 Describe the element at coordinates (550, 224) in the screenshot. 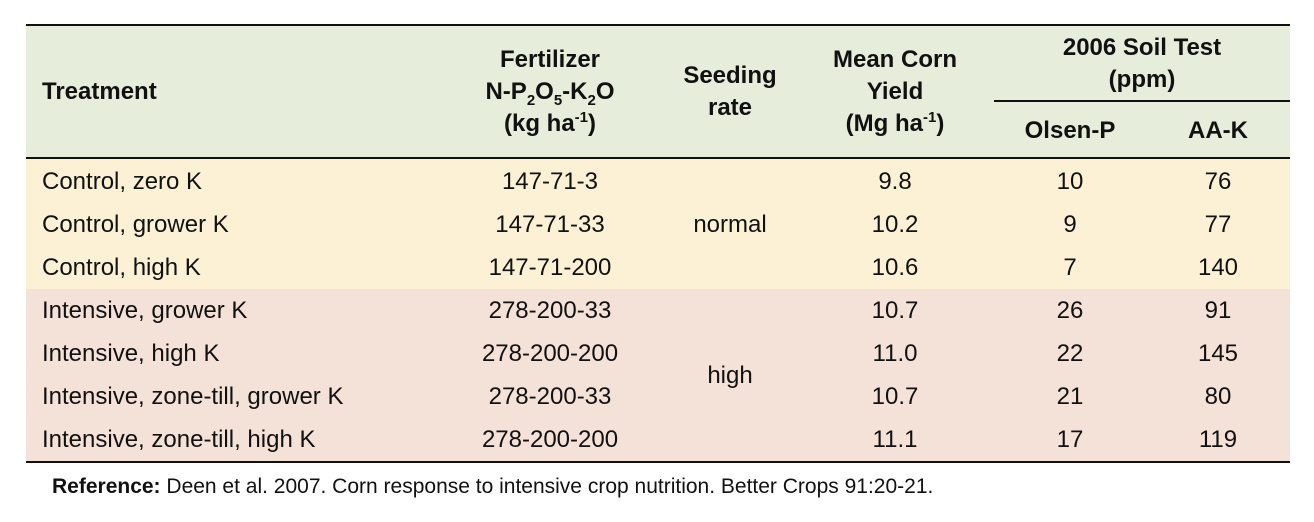

I see `cell-fertilizer: 147-71-33` at that location.